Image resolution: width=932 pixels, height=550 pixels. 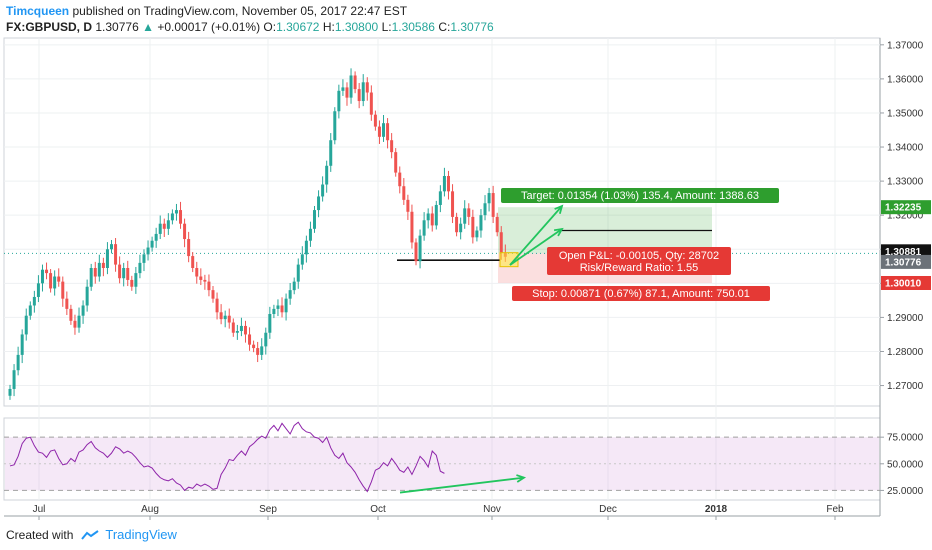 I want to click on time-label: Jul, so click(x=39, y=509).